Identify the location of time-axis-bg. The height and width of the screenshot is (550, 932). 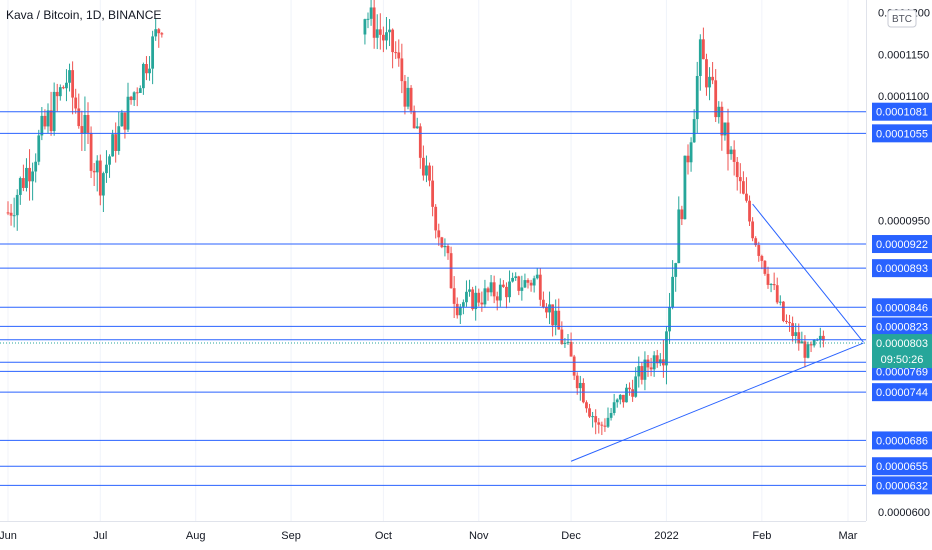
(466, 535).